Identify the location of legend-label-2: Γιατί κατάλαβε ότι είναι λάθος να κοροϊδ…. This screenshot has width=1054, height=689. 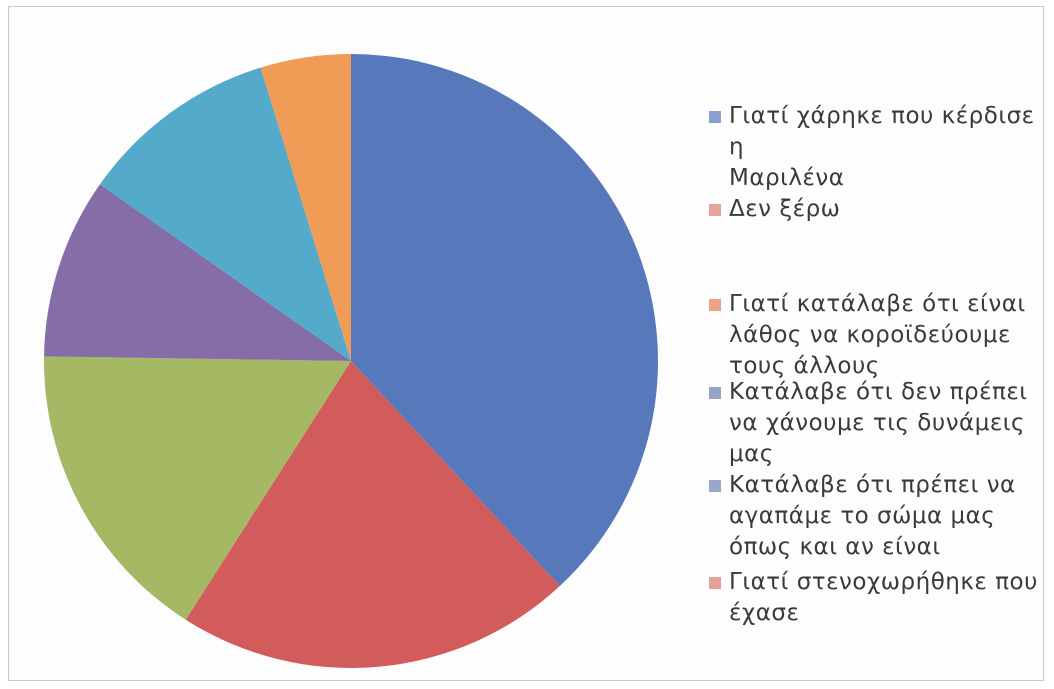
(877, 335).